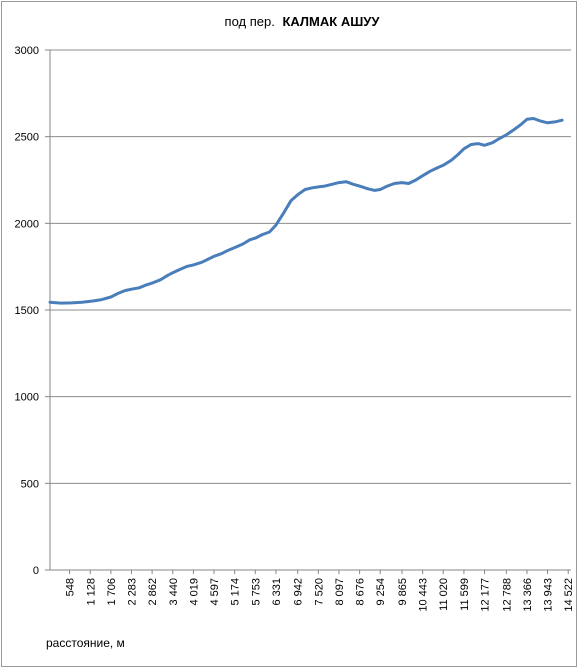 This screenshot has height=670, width=580. Describe the element at coordinates (361, 592) in the screenshot. I see `x-tick-label: 8 676` at that location.